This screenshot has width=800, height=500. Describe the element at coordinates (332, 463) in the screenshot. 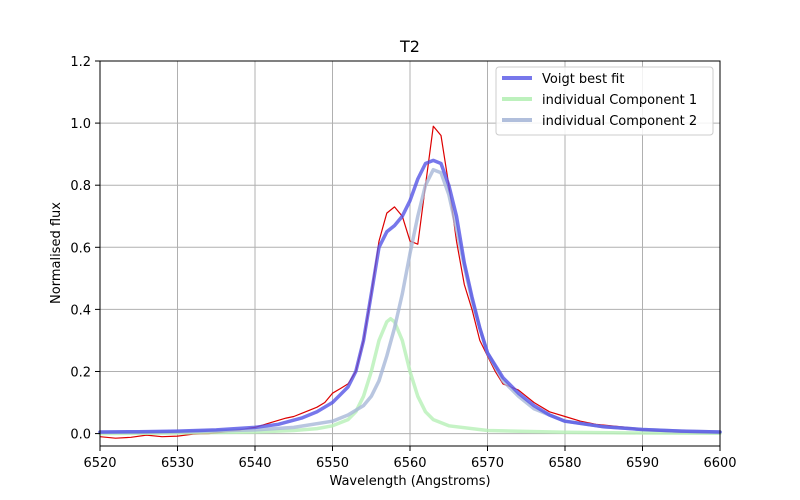

I see `x-tick-label: 6550` at that location.